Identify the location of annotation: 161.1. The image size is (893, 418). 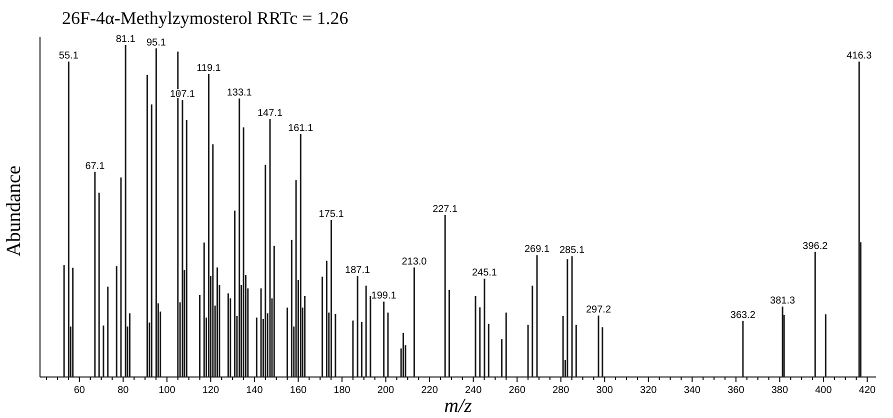
(301, 128).